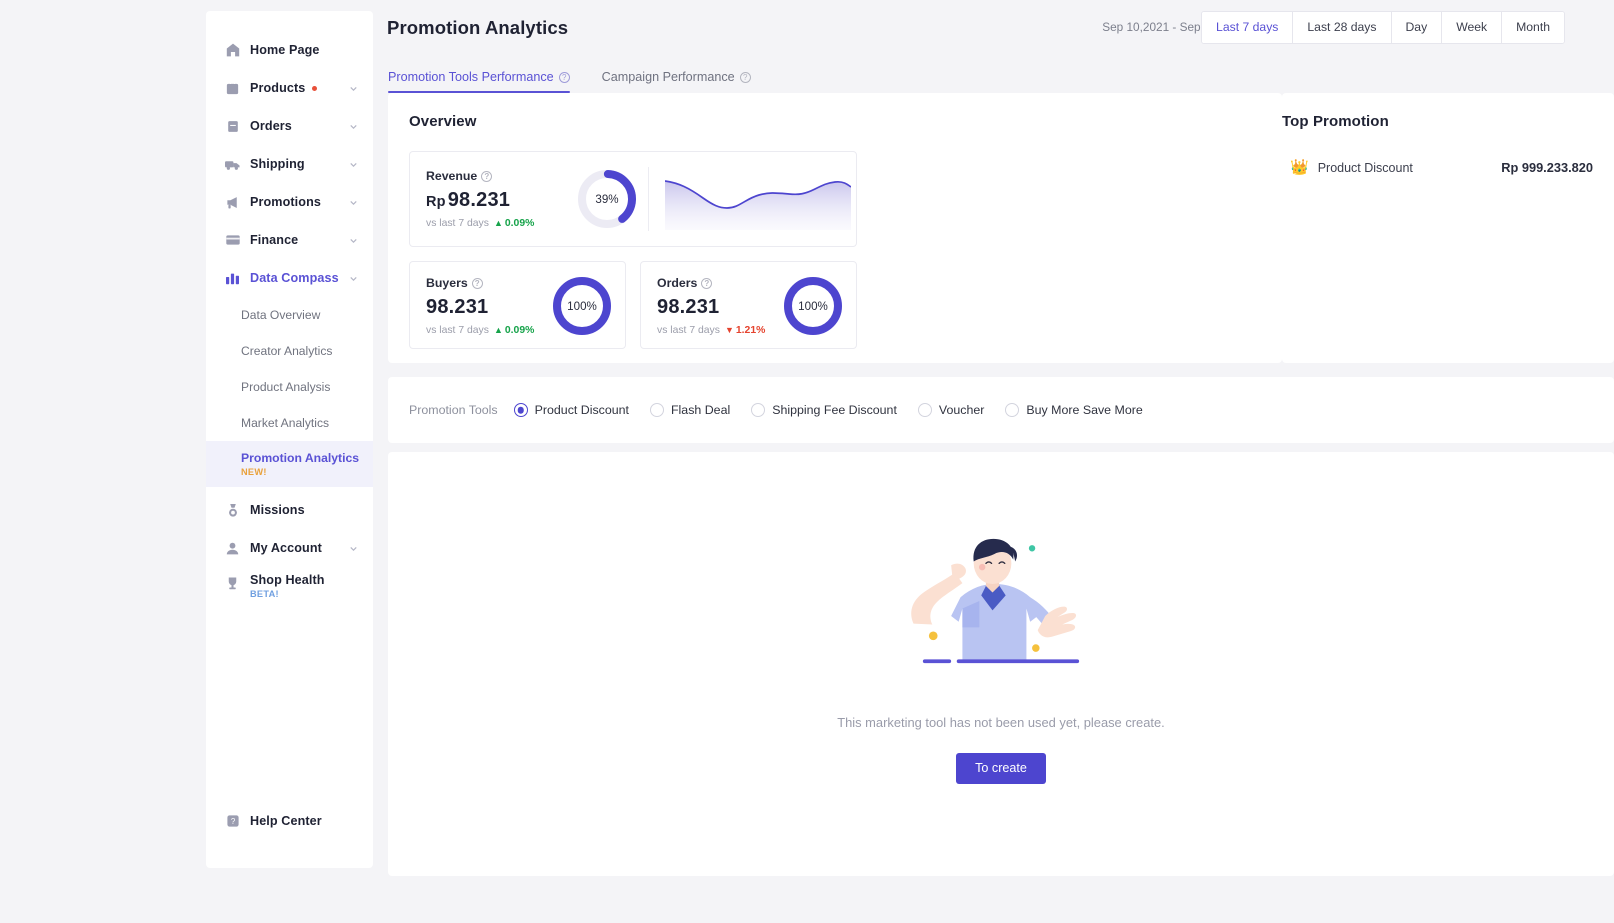 This screenshot has width=1614, height=923. What do you see at coordinates (232, 548) in the screenshot?
I see `user-icon` at bounding box center [232, 548].